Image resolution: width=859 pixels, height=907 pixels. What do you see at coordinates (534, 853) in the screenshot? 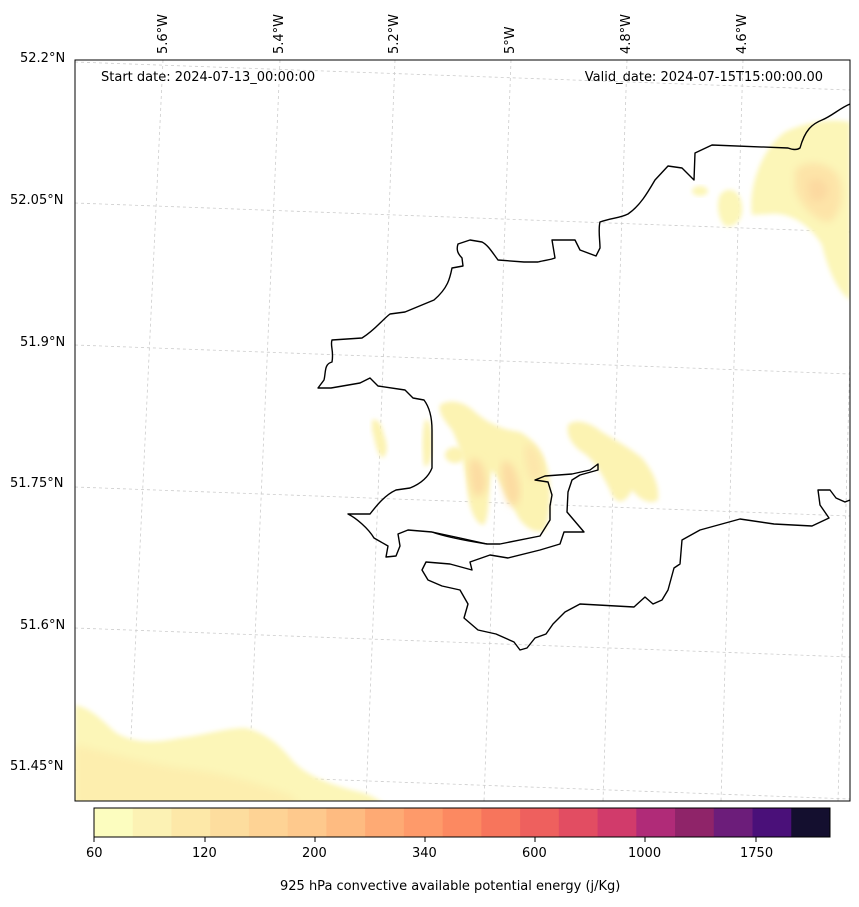
I see `colorbar-tick-label-600: 600` at bounding box center [534, 853].